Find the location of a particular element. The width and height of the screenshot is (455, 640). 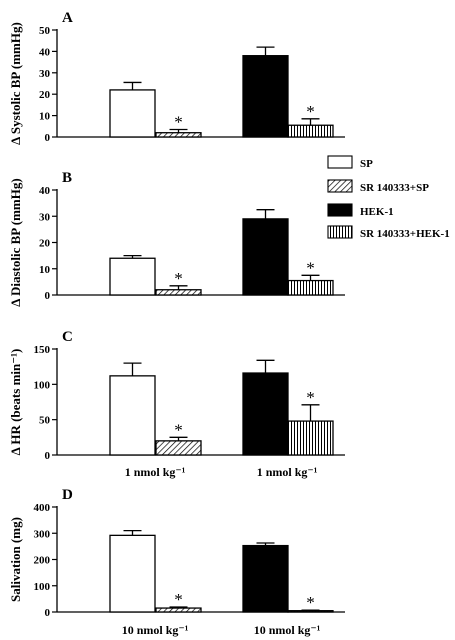

legend-item: SR 140333+HEK-1 is located at coordinates (388, 232).